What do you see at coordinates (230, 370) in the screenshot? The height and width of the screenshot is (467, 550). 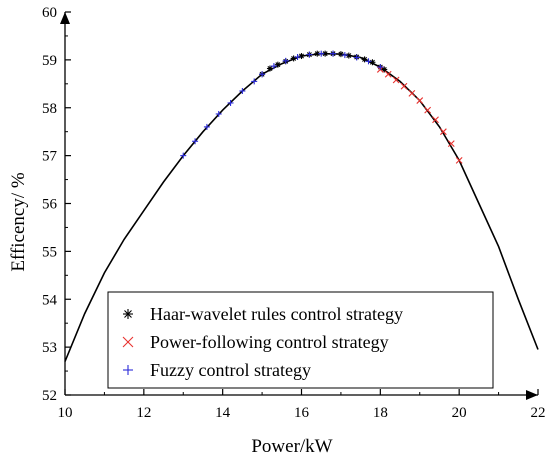 I see `legend-label-3: Fuzzy control strategy` at bounding box center [230, 370].